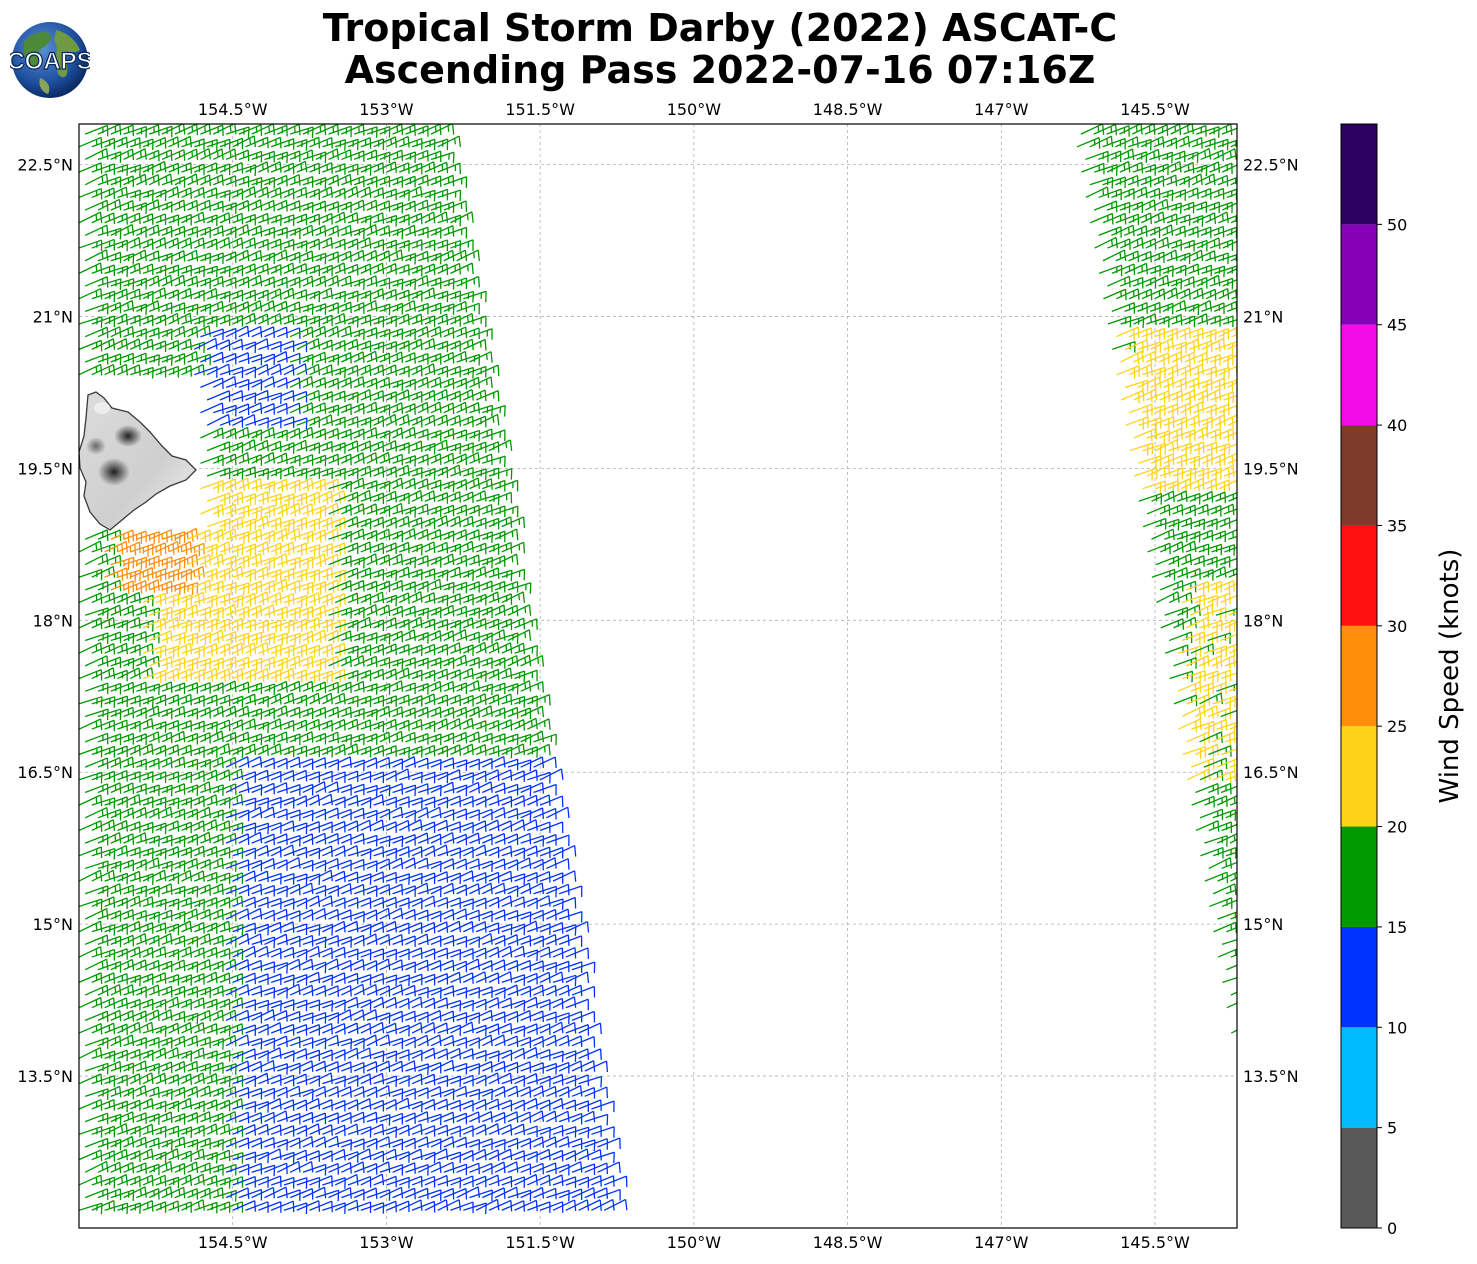  Describe the element at coordinates (1397, 927) in the screenshot. I see `colorbar-tick-label: 15` at that location.